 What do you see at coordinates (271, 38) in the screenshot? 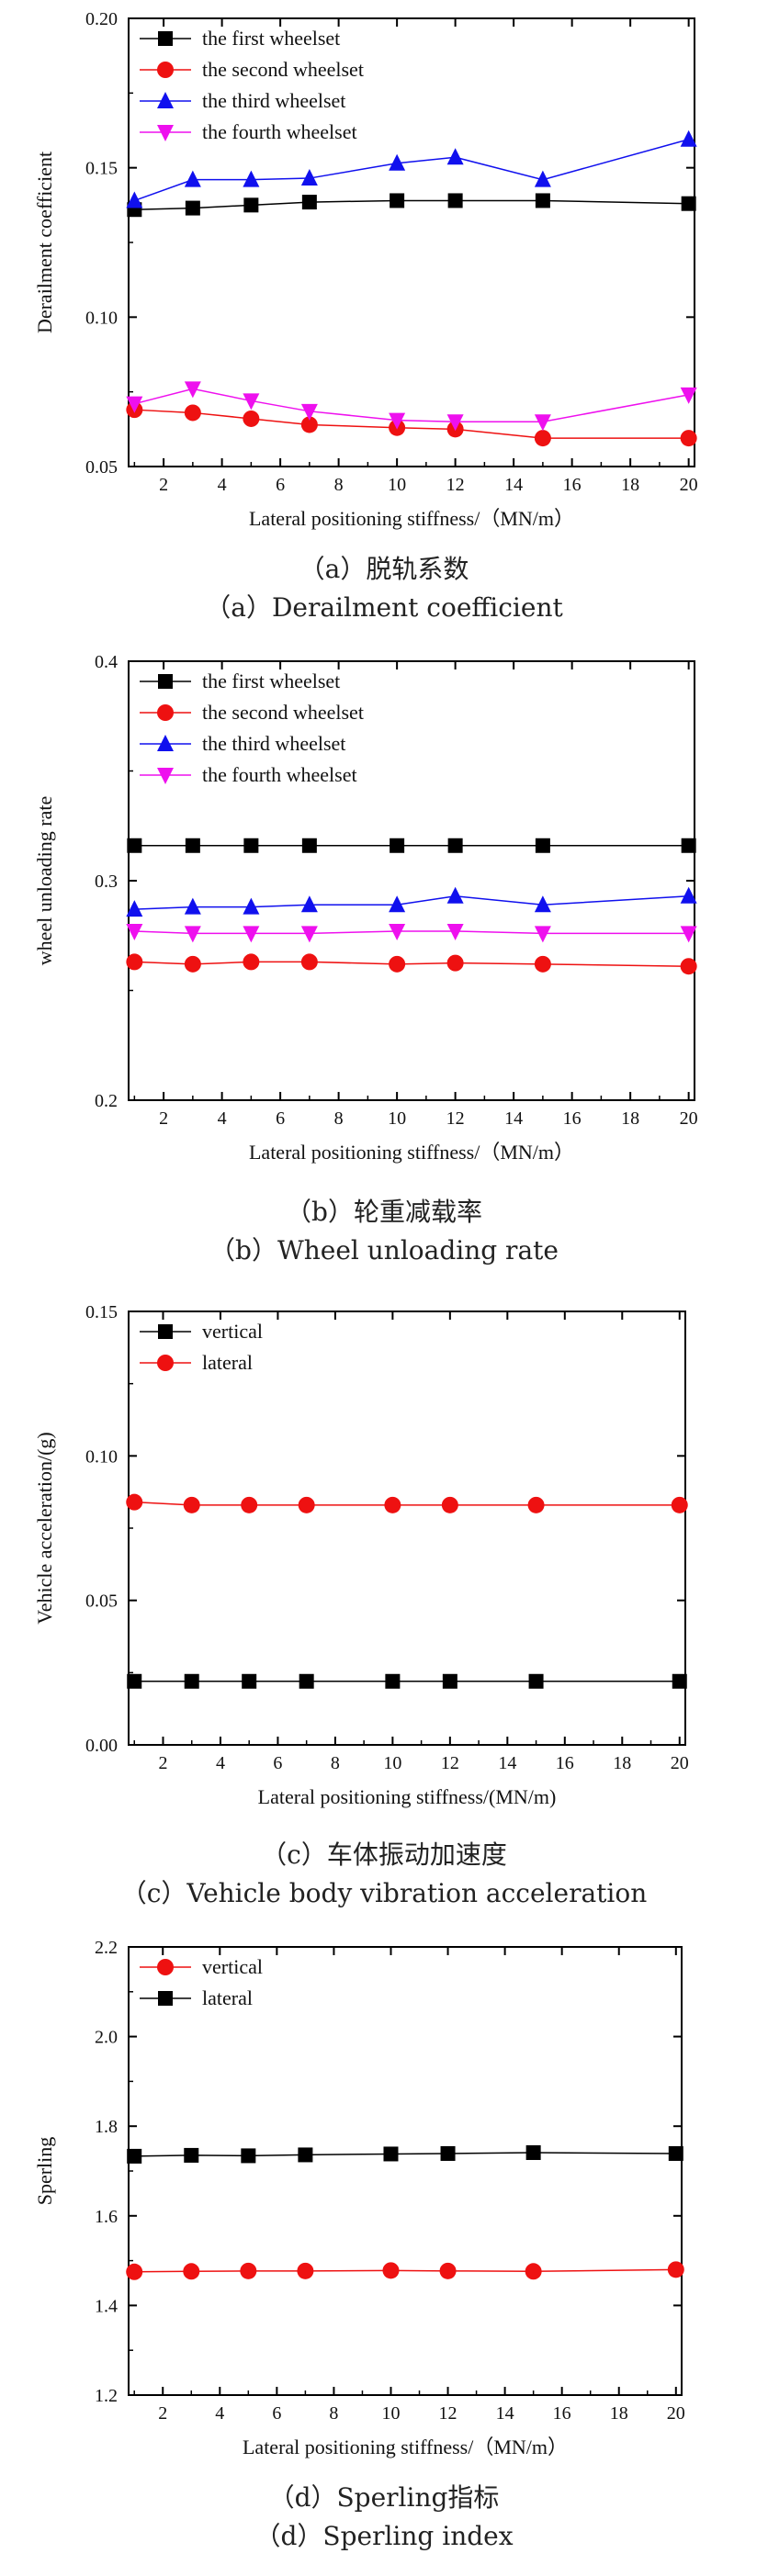
I see `chart-a-legend-label: the first wheelset` at bounding box center [271, 38].